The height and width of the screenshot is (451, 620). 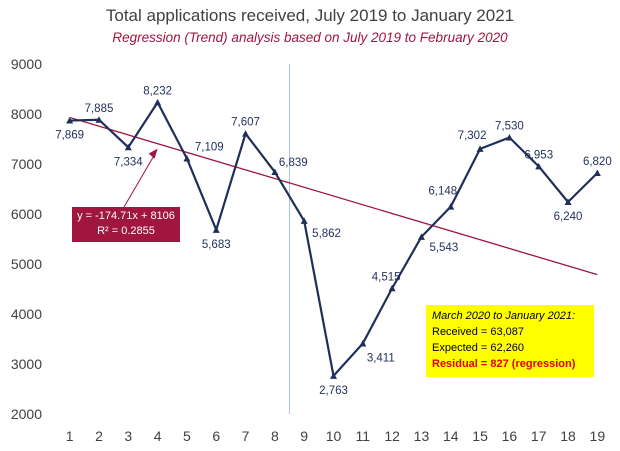 I want to click on note-received: Received = 63,087, so click(x=478, y=332).